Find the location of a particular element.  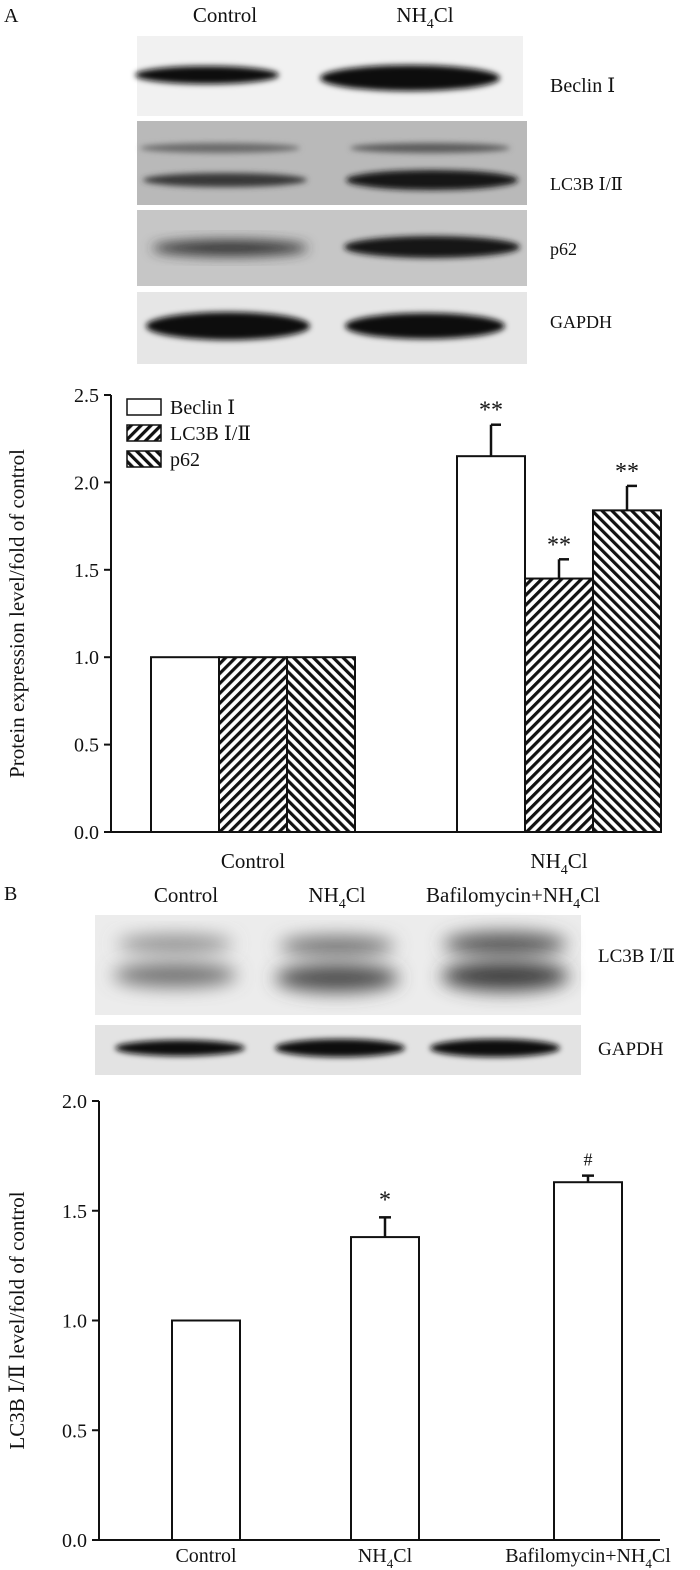

blot-a-row-gapdh: GAPDH is located at coordinates (581, 322).